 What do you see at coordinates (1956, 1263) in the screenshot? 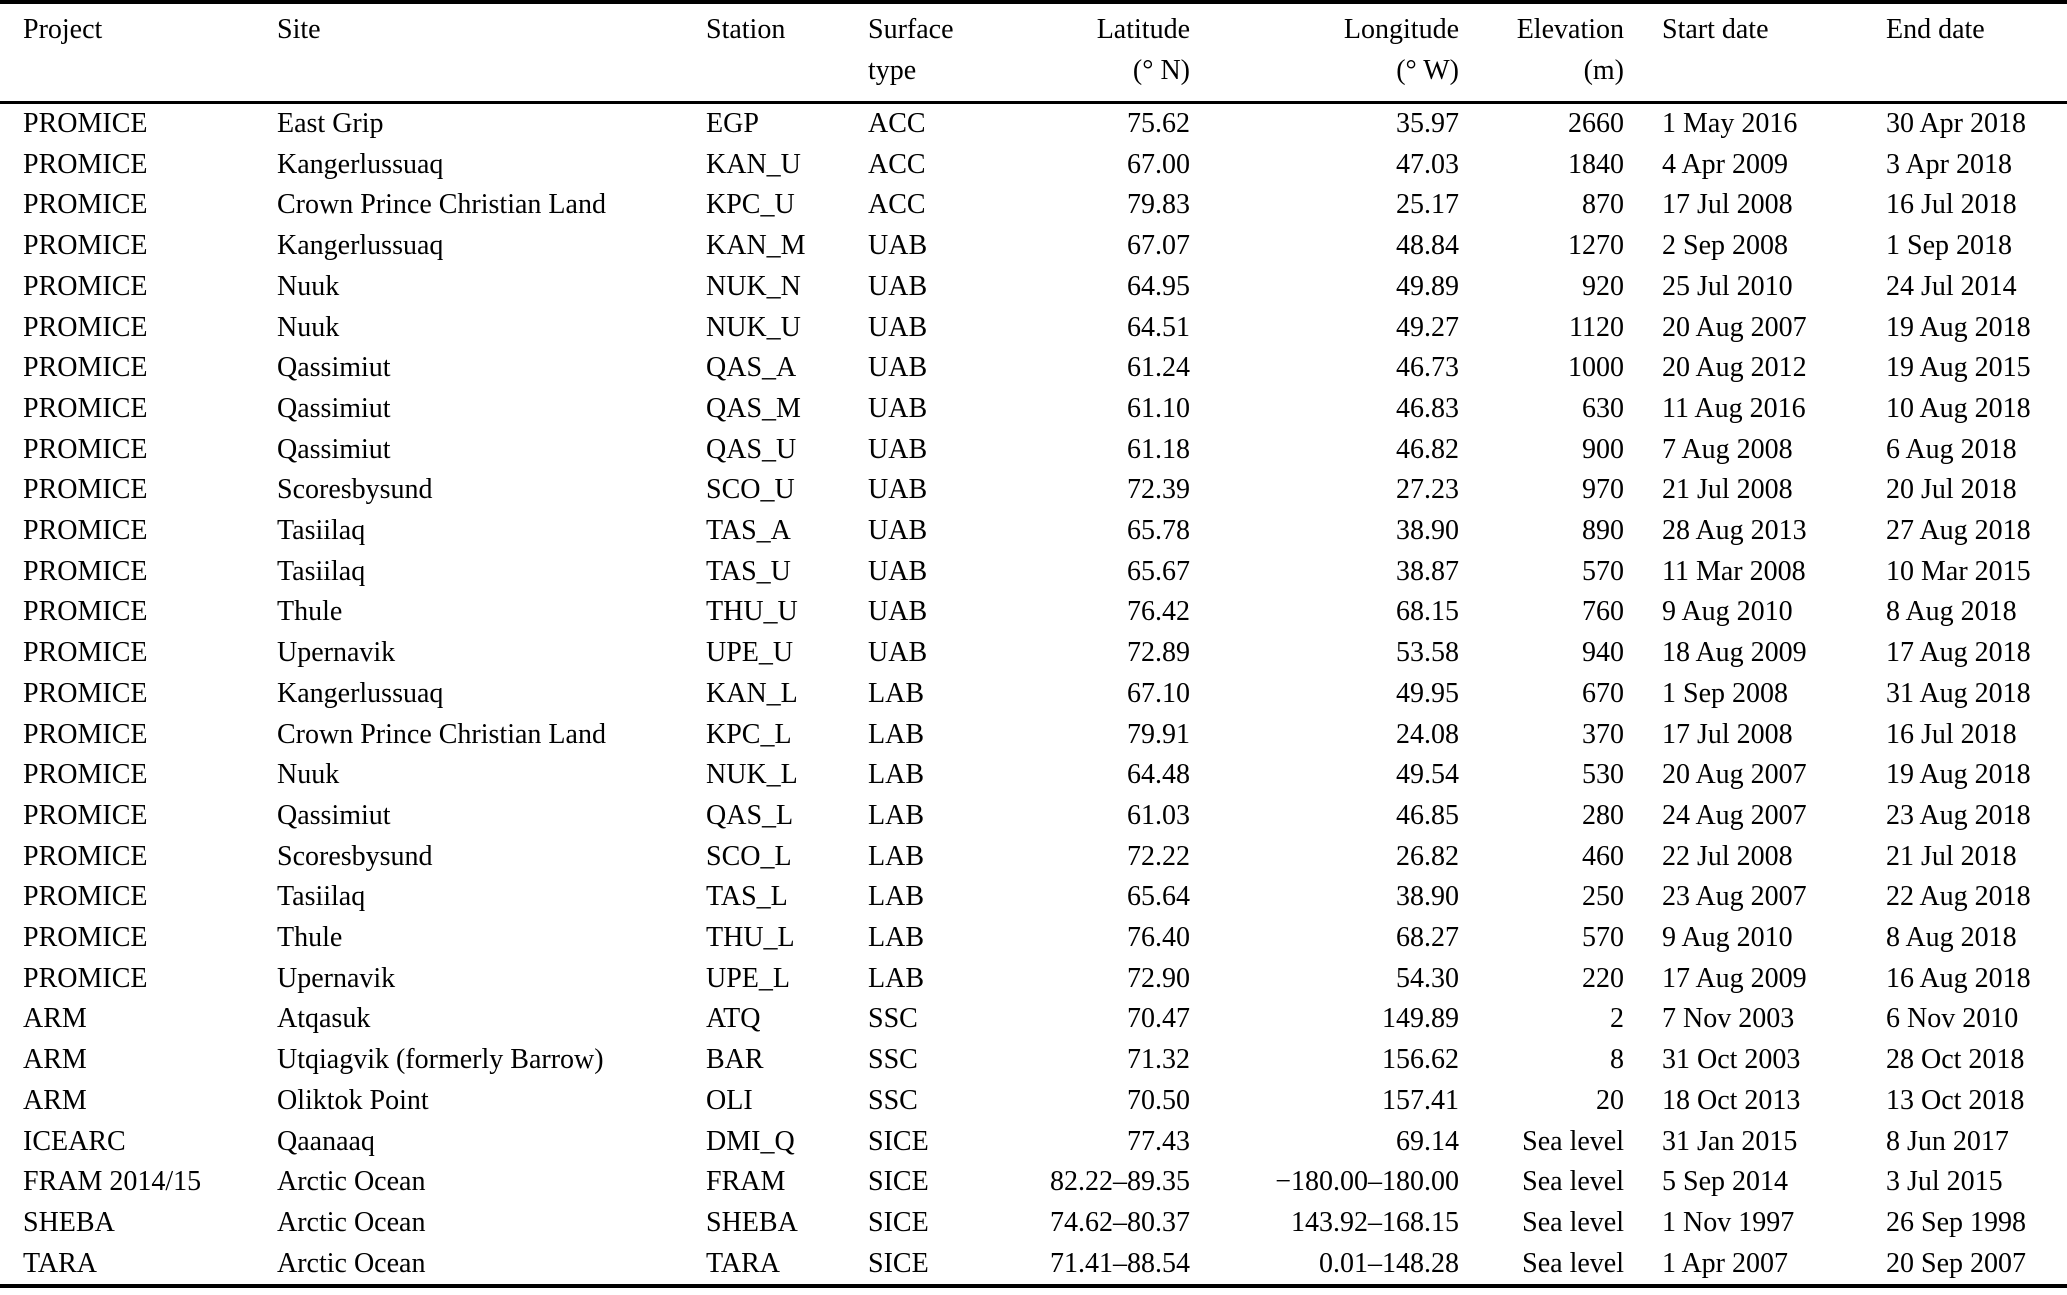
I see `table-cell: 20 Sep 2007` at bounding box center [1956, 1263].